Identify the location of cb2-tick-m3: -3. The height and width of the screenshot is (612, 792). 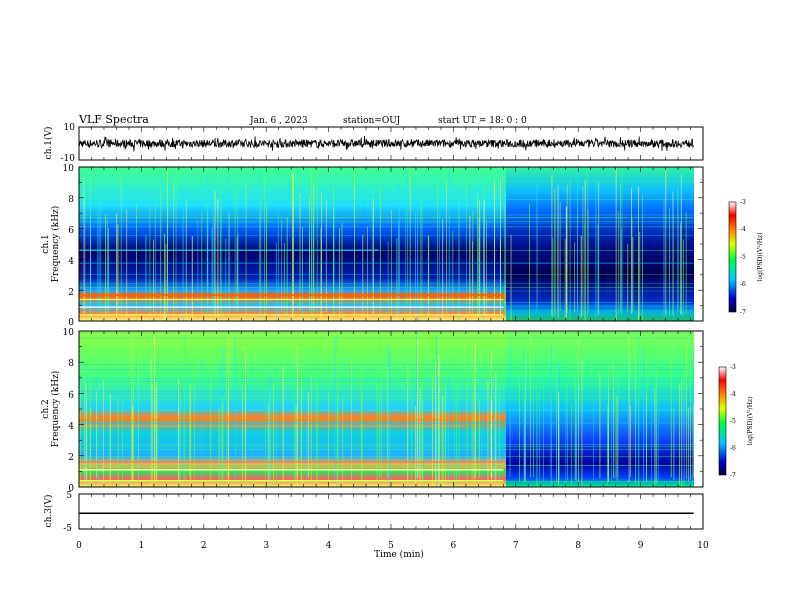
(733, 367).